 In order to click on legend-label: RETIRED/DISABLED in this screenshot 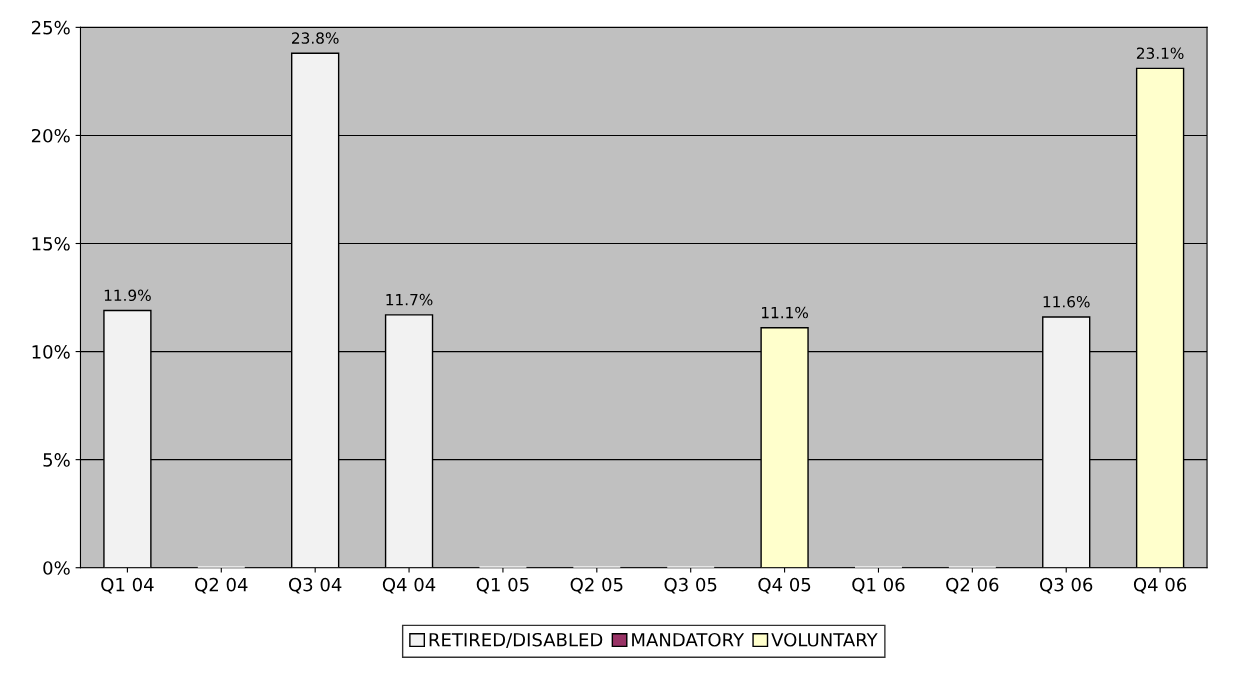, I will do `click(516, 640)`.